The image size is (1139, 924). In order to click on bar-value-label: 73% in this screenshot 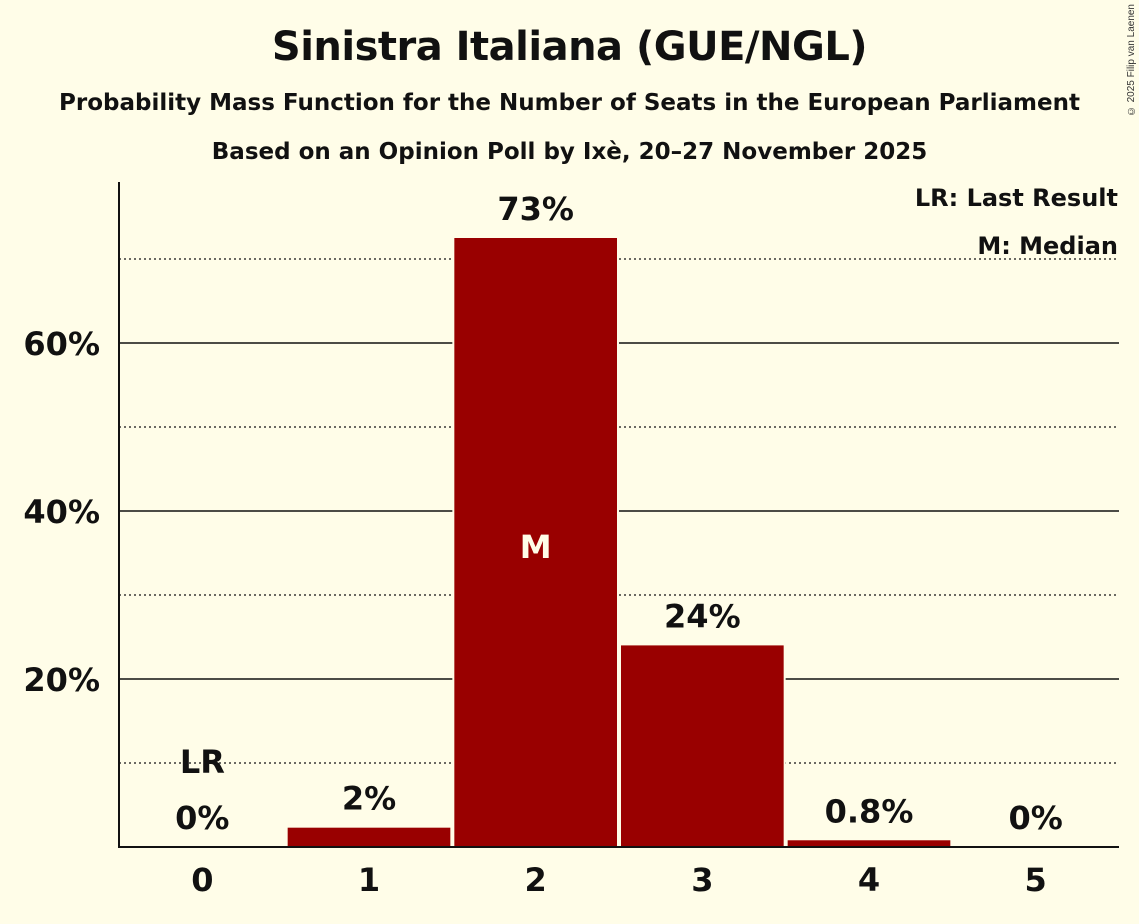, I will do `click(535, 209)`.